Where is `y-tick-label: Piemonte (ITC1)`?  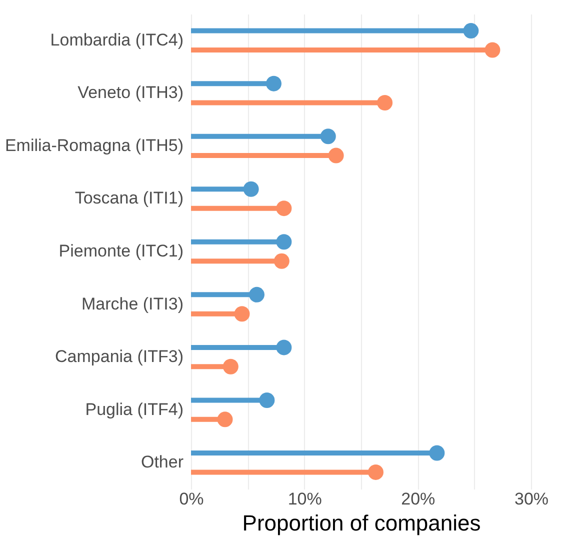
y-tick-label: Piemonte (ITC1) is located at coordinates (121, 251).